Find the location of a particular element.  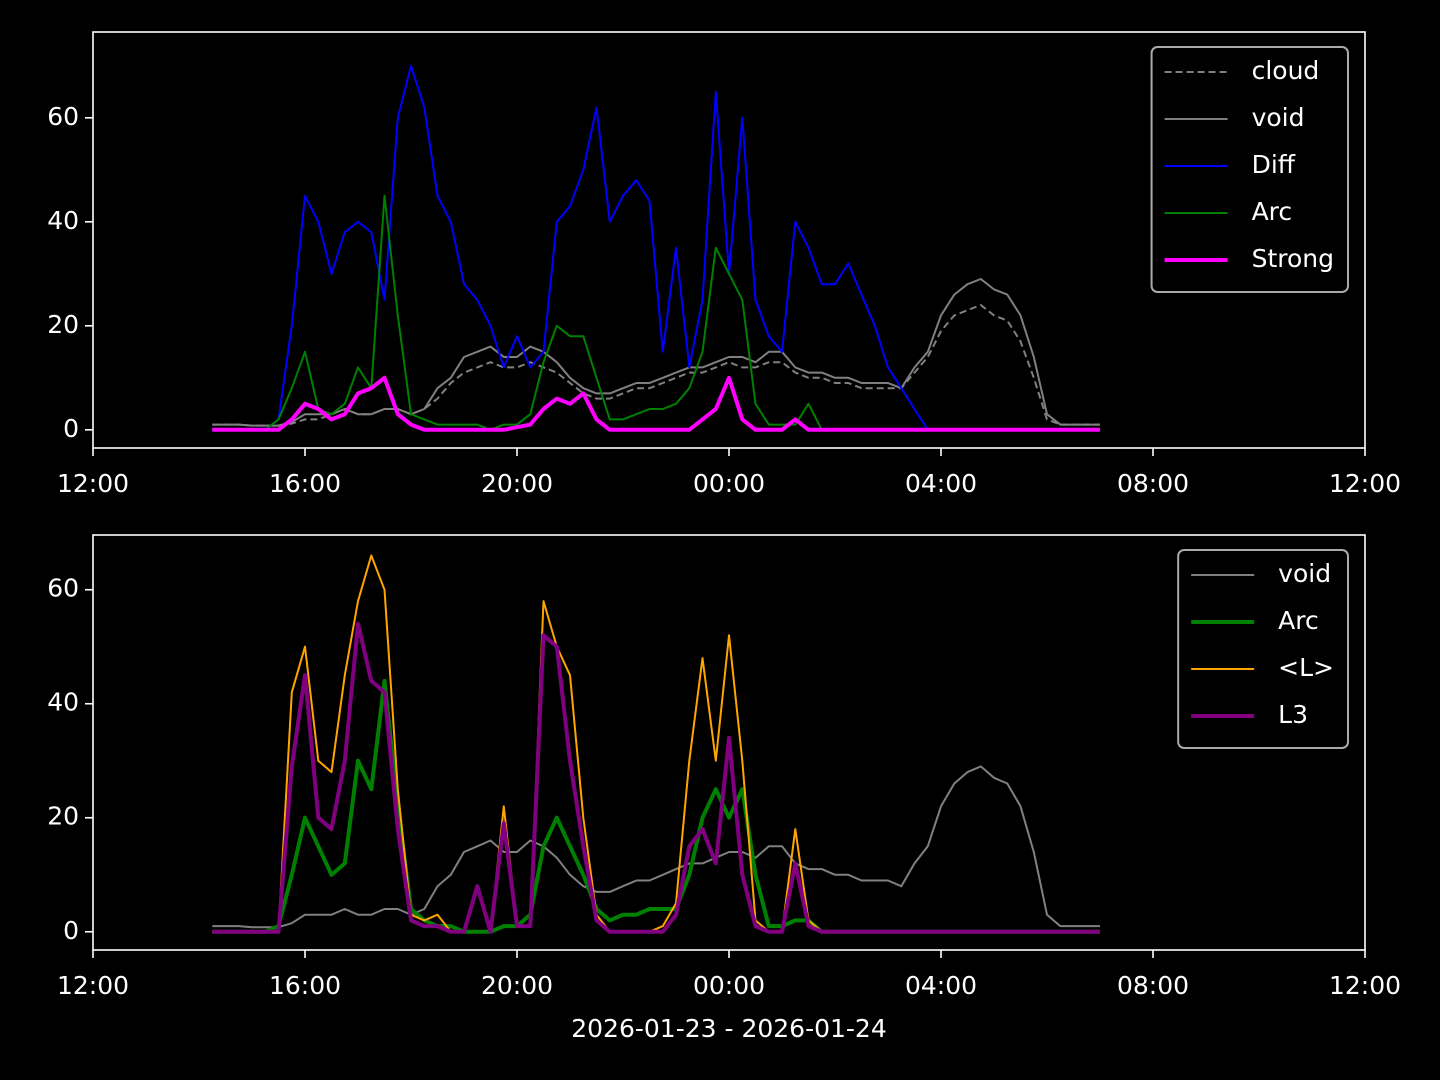

legend-label: L3 is located at coordinates (1293, 714).